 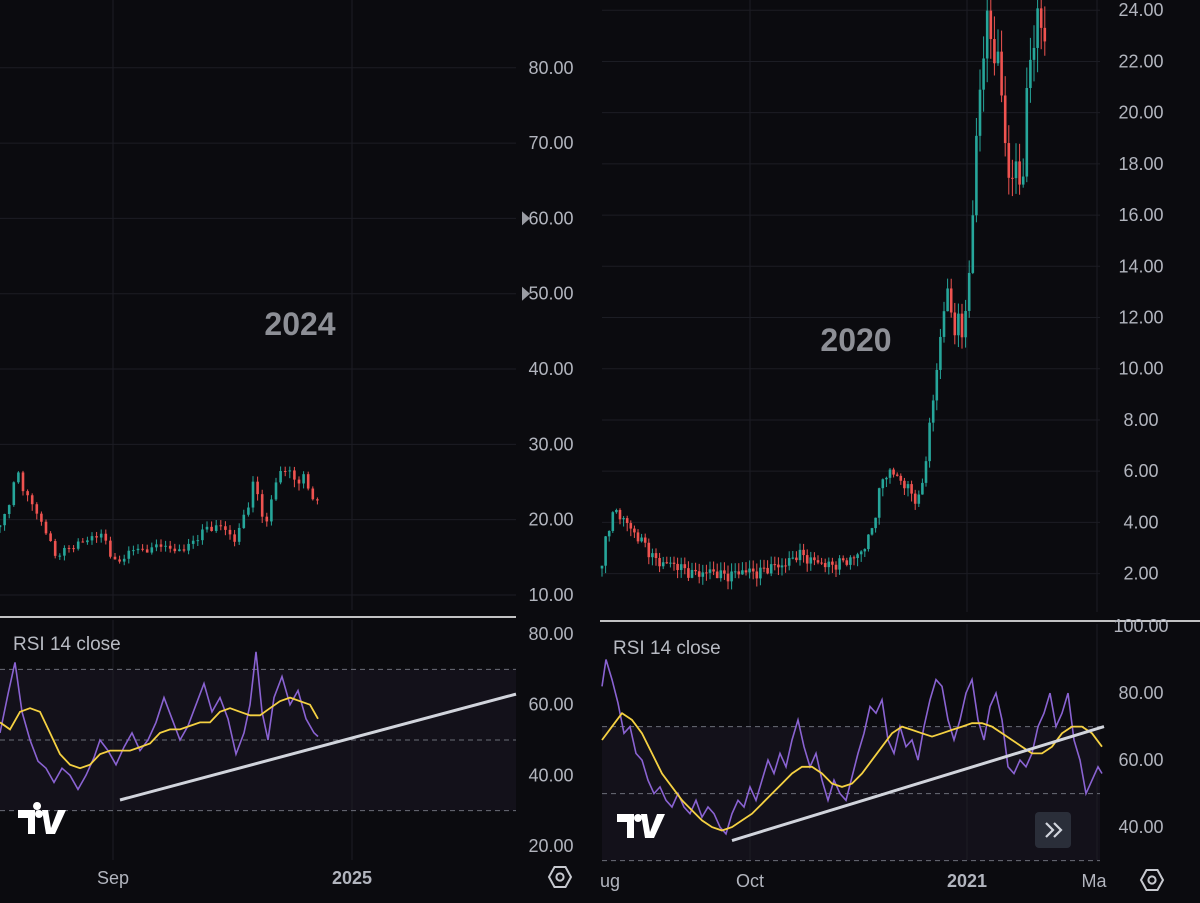 I want to click on right-rsi-trendline, so click(x=918, y=783).